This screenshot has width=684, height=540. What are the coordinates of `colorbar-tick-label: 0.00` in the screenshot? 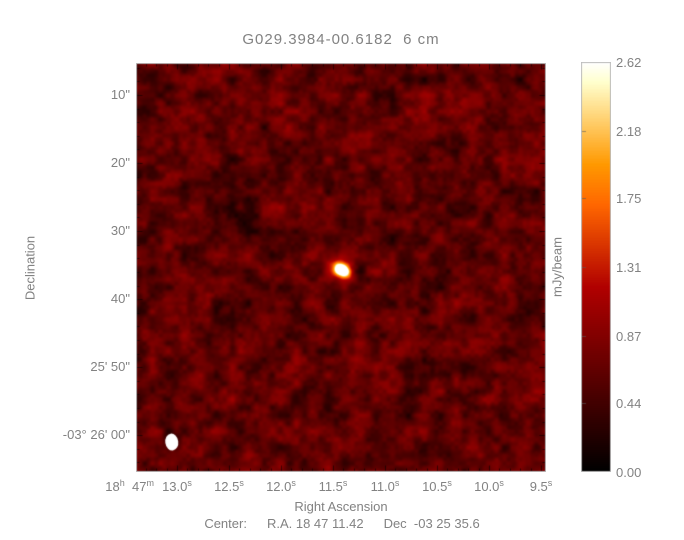 It's located at (629, 472).